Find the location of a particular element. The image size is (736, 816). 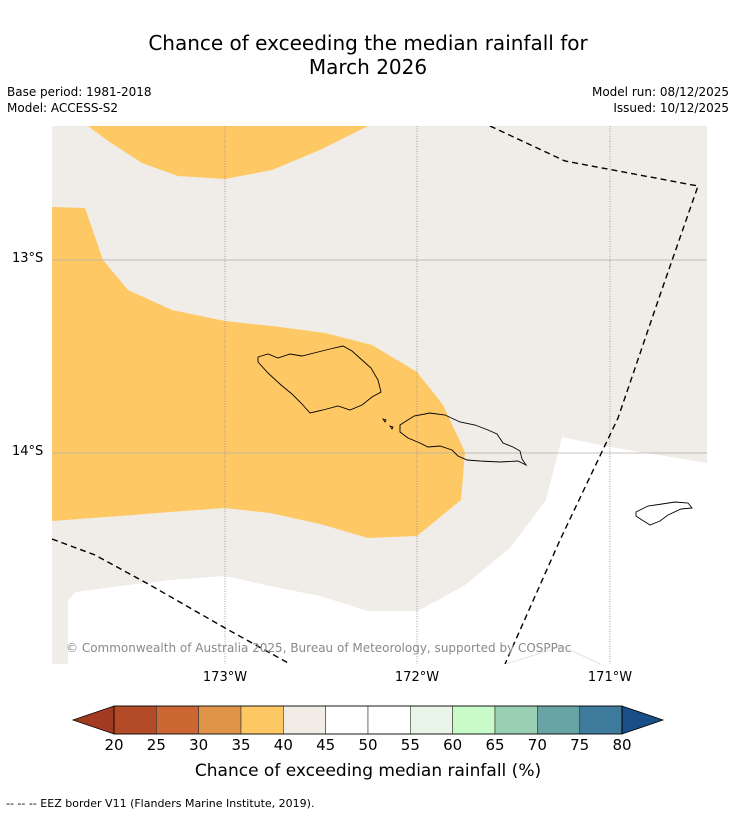

model-name: Model: ACCESS-S2 is located at coordinates (63, 108).